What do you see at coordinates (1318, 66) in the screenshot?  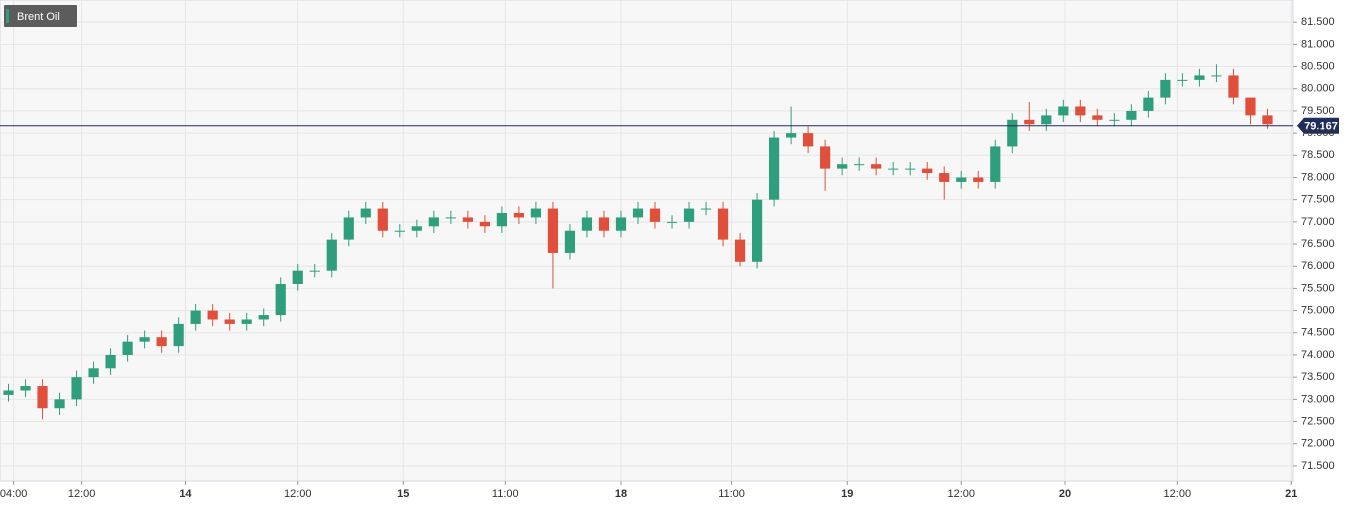 I see `y-tick-label: 80.500` at bounding box center [1318, 66].